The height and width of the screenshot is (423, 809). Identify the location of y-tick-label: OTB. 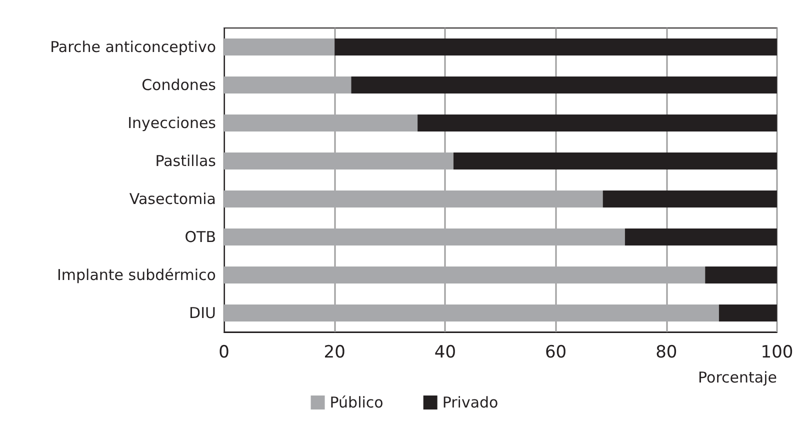
(200, 237).